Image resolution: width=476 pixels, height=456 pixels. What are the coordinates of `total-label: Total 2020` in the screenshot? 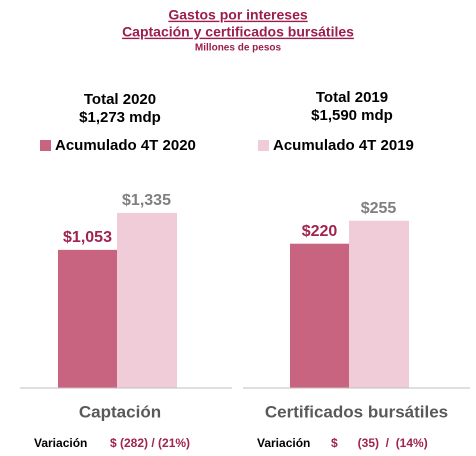 It's located at (120, 99).